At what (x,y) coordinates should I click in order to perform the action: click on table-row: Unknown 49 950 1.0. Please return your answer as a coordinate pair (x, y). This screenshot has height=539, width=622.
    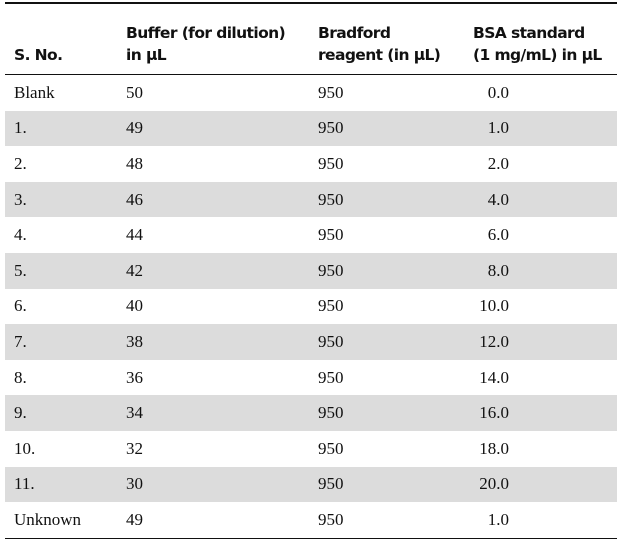
    Looking at the image, I should click on (311, 520).